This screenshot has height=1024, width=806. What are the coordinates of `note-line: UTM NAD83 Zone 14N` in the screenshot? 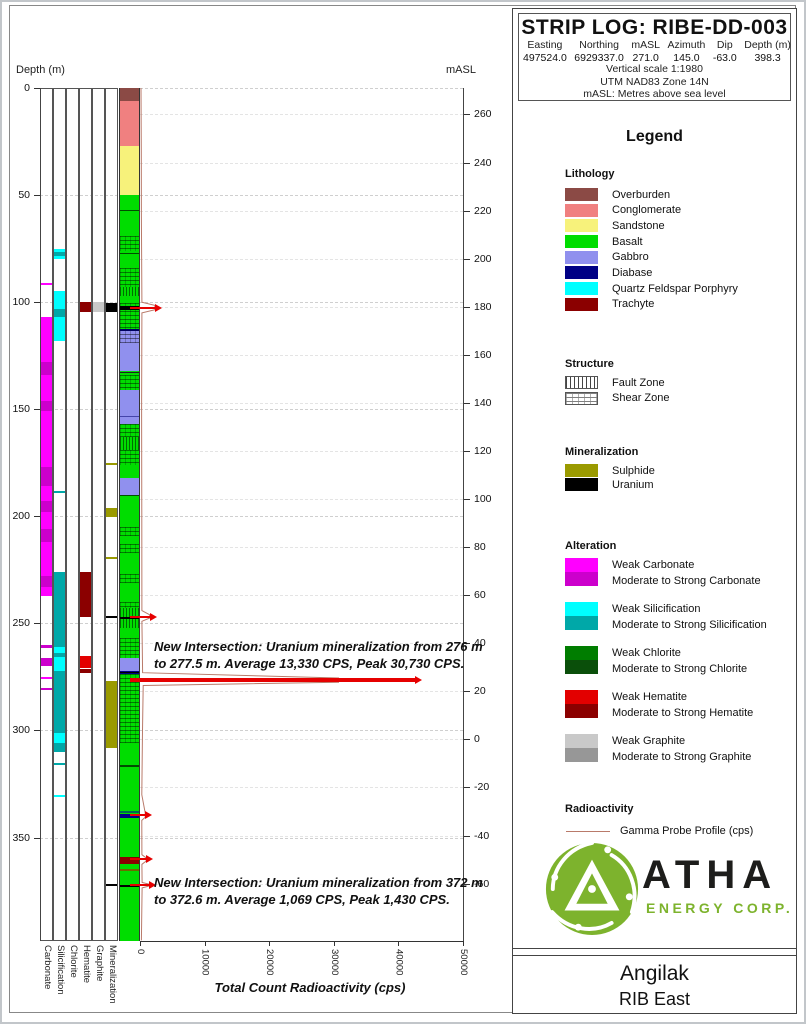 It's located at (654, 81).